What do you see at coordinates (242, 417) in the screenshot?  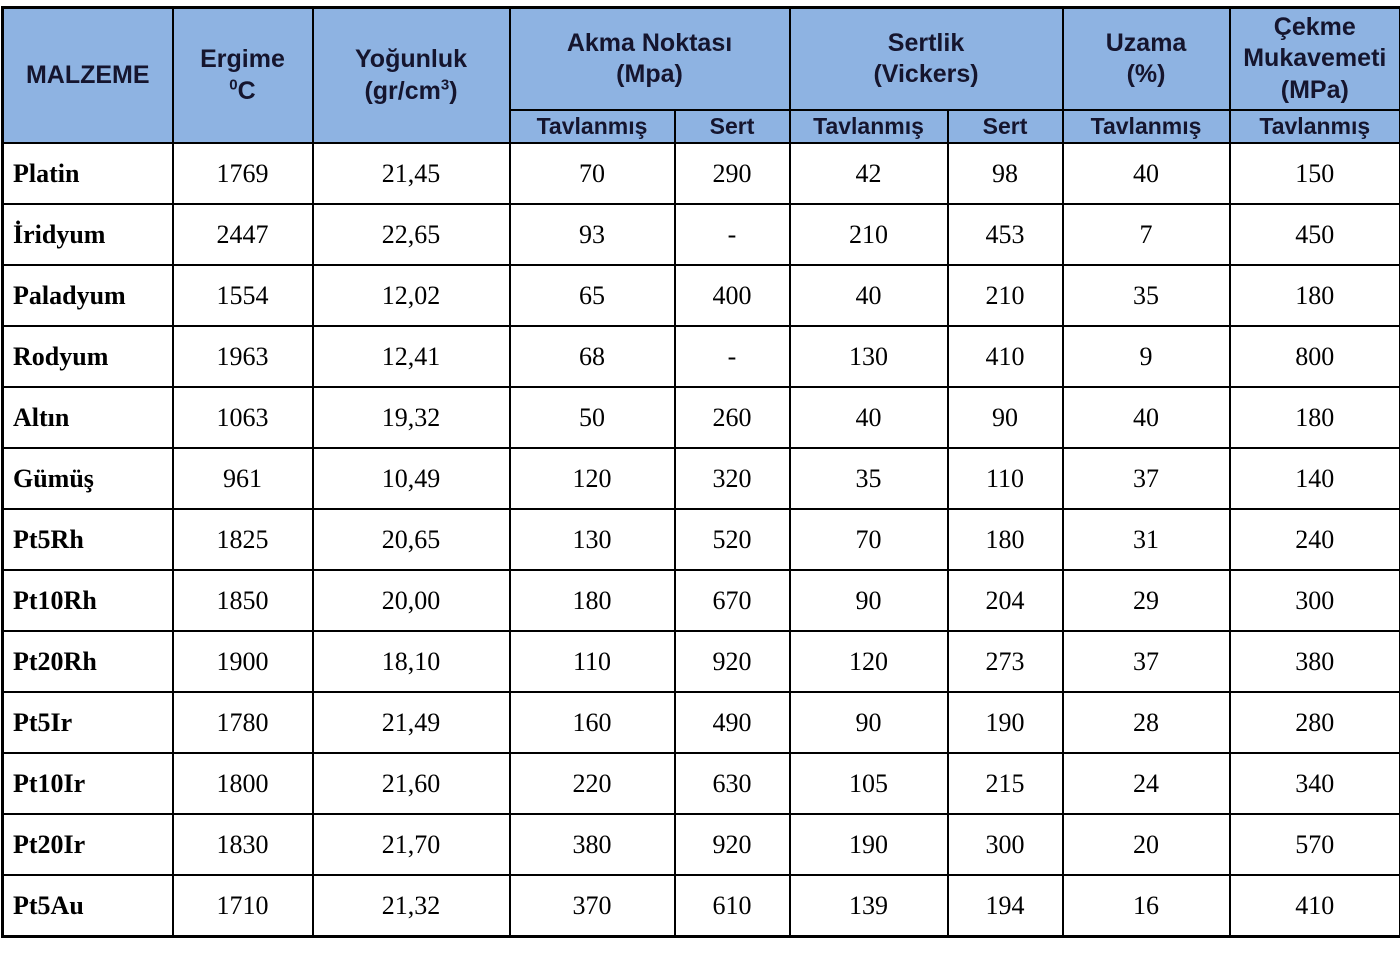 I see `ergime-cell: 1063` at bounding box center [242, 417].